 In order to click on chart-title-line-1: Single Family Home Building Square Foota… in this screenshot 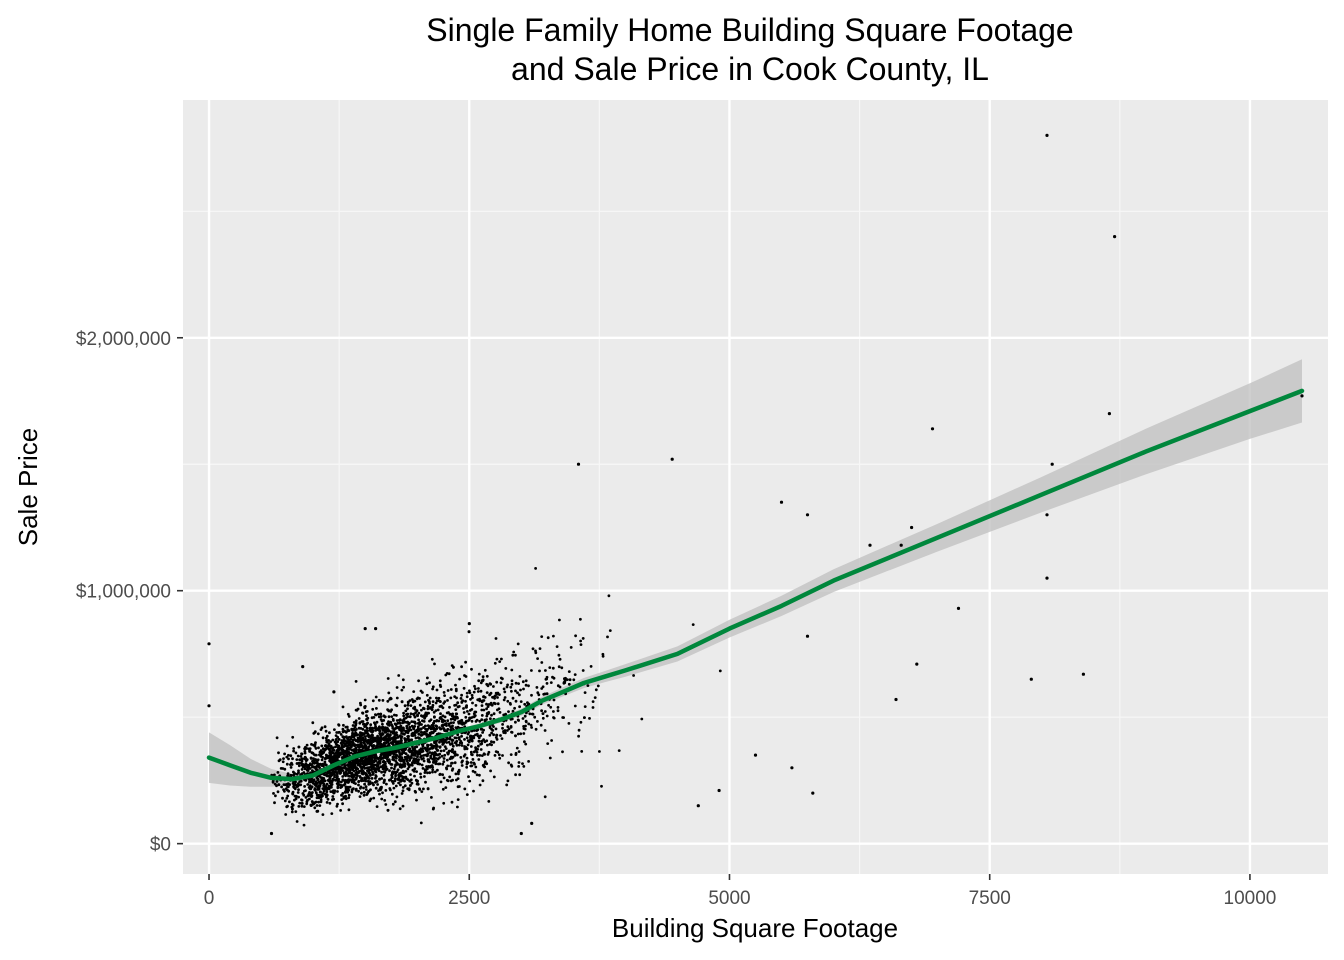, I will do `click(749, 30)`.